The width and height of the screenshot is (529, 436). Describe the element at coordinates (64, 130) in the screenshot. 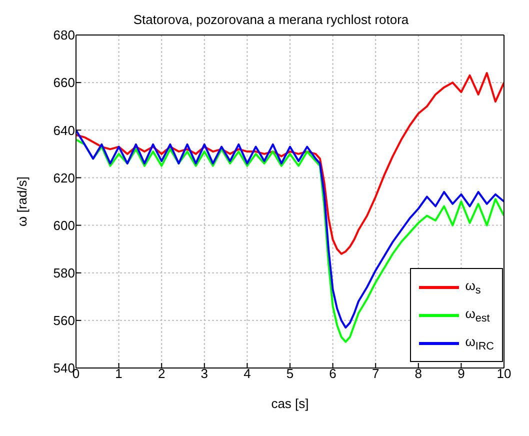

I see `y-tick-label: 640` at that location.